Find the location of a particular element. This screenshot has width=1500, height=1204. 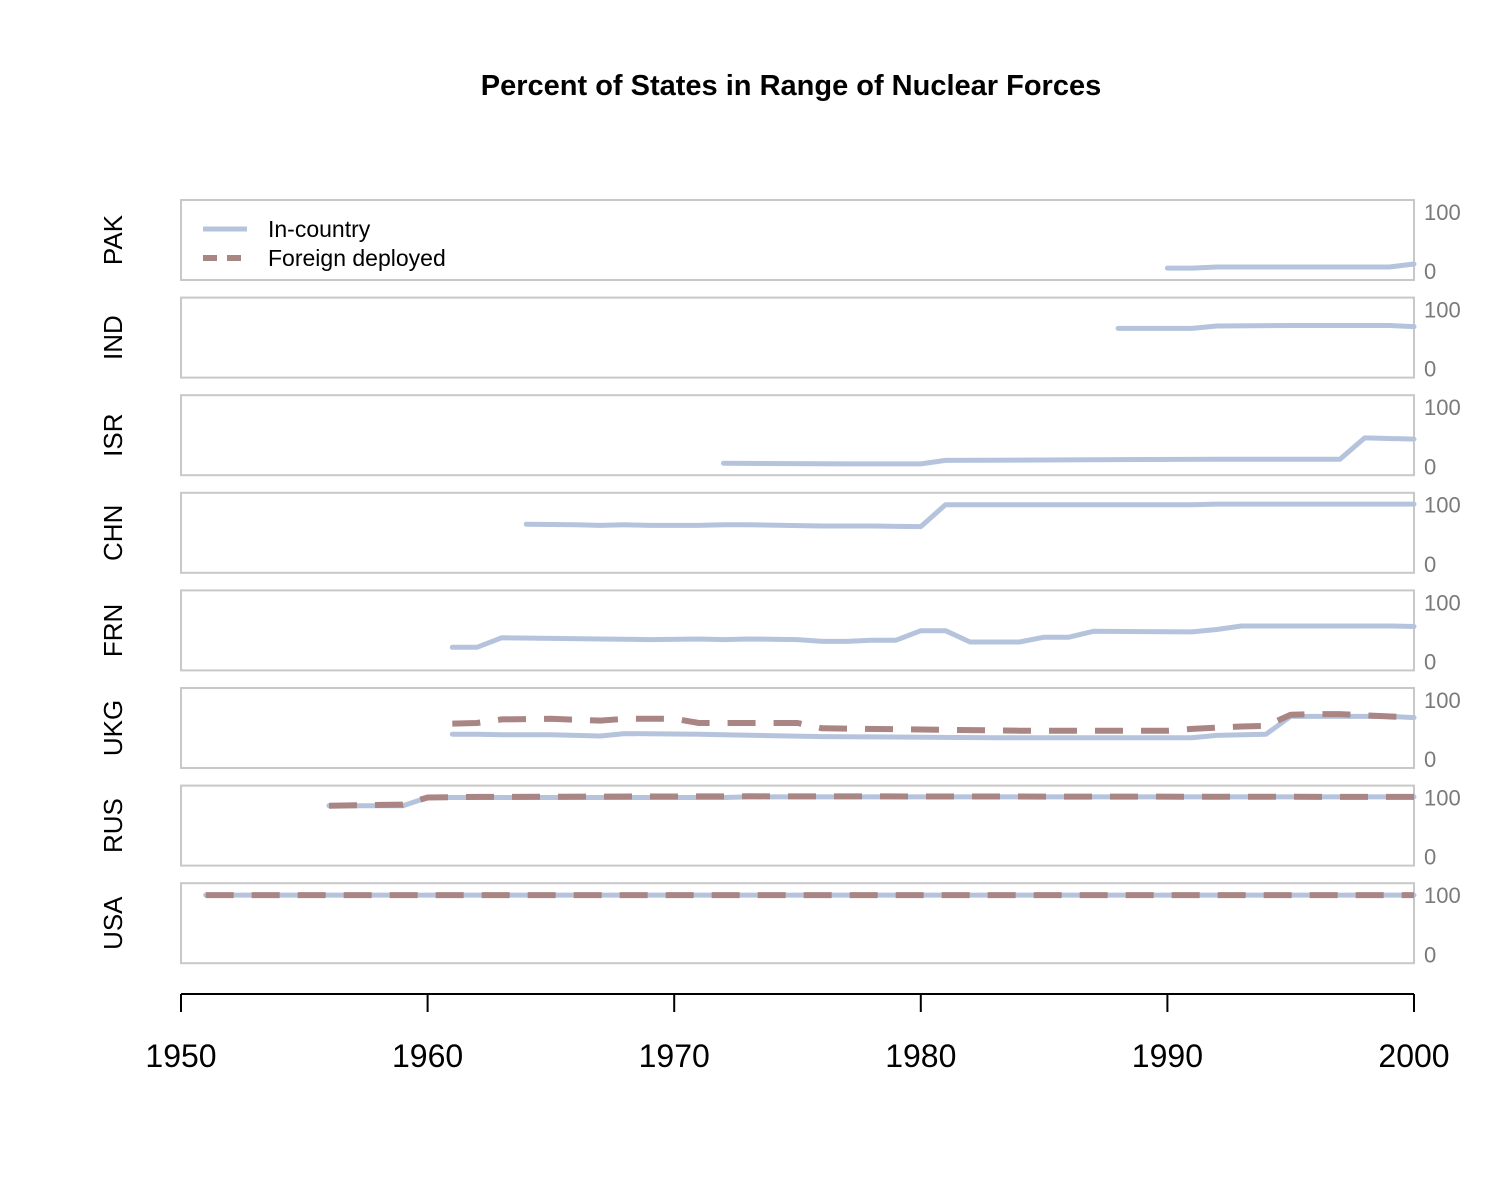

x-axis: 1950 1960 1970 1980 1990 2000 is located at coordinates (797, 1033).